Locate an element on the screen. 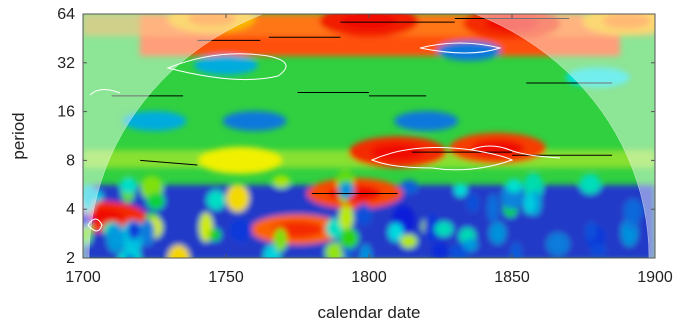 Image resolution: width=675 pixels, height=324 pixels. x-tick-label: 1900 is located at coordinates (655, 277).